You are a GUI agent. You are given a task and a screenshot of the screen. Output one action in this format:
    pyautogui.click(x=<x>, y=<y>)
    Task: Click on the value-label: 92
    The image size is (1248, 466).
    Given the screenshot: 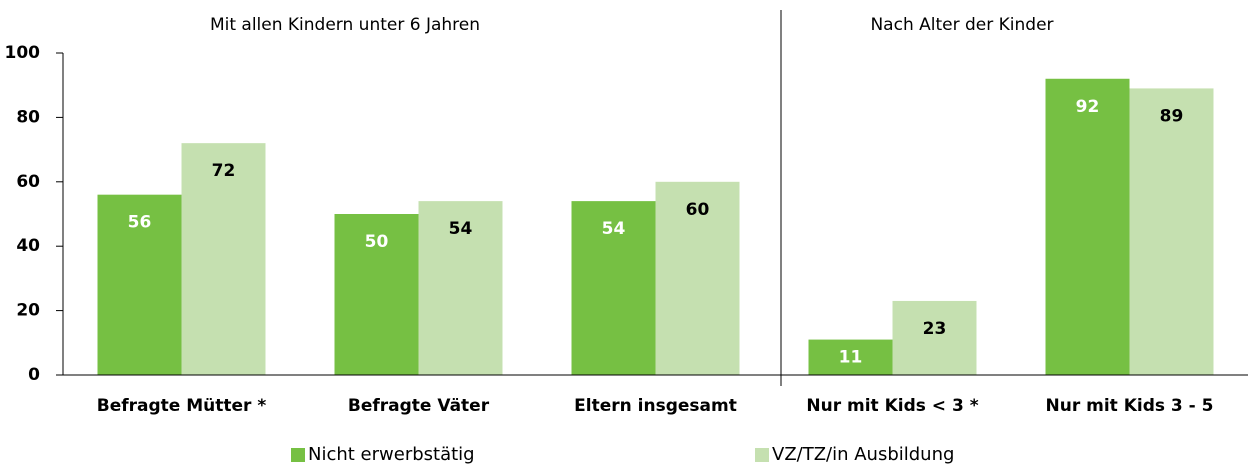 What is the action you would take?
    pyautogui.click(x=1088, y=107)
    